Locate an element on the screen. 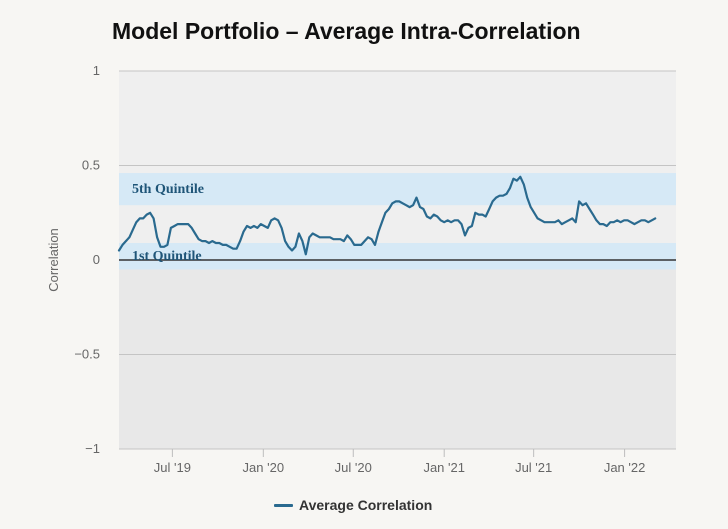 The width and height of the screenshot is (728, 529). x-tick-label: Jul '19 is located at coordinates (172, 467).